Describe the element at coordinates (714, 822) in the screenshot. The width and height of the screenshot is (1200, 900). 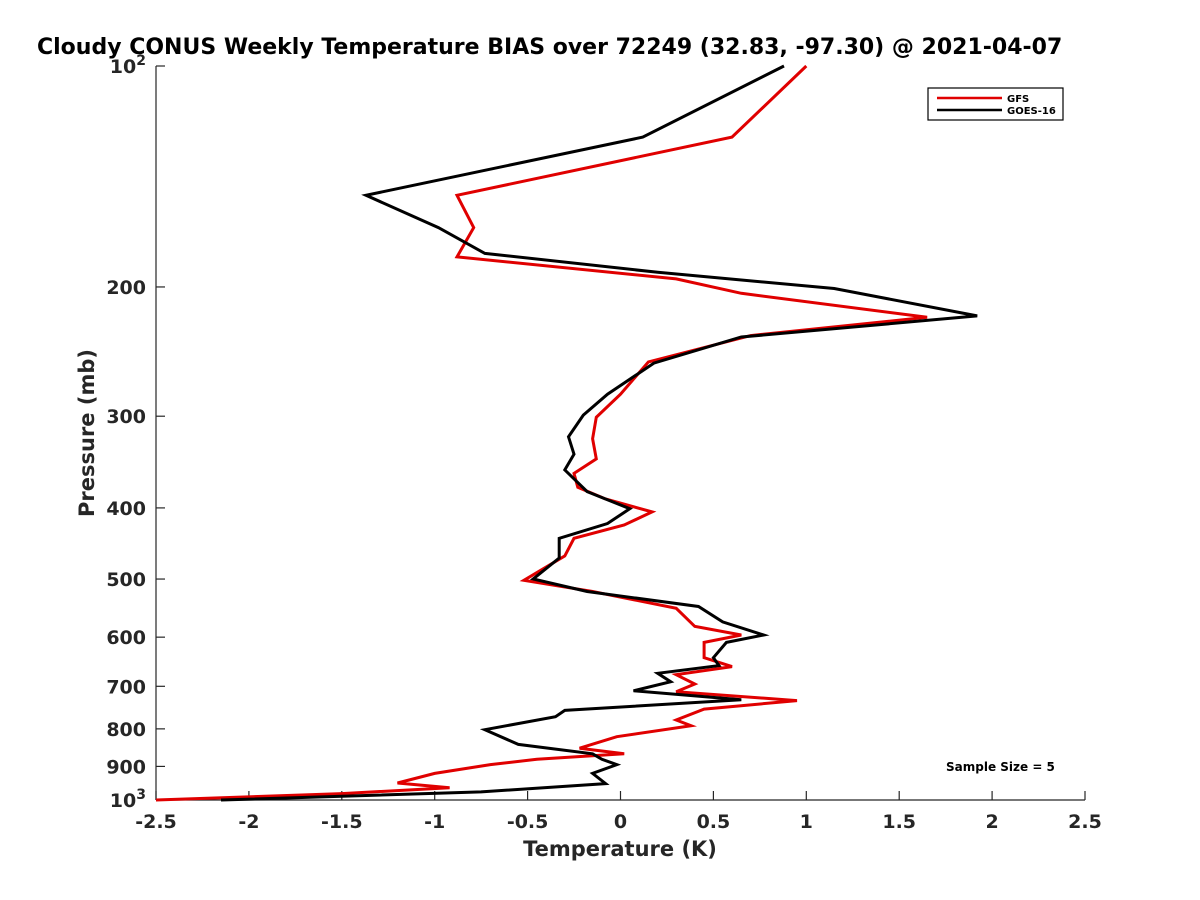
I see `x-tick-label: 0.5` at that location.